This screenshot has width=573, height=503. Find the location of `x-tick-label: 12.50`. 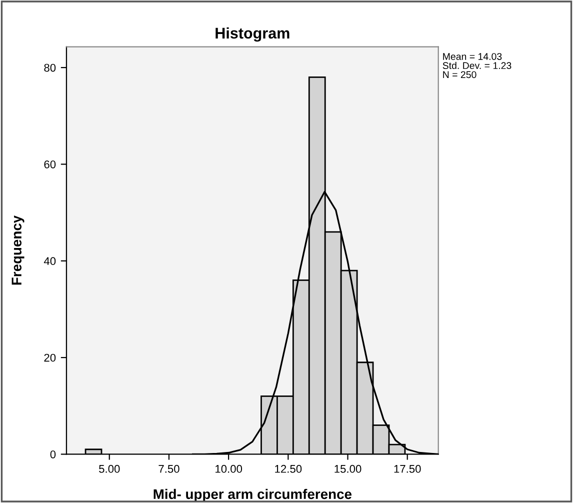

x-tick-label: 12.50 is located at coordinates (288, 468).